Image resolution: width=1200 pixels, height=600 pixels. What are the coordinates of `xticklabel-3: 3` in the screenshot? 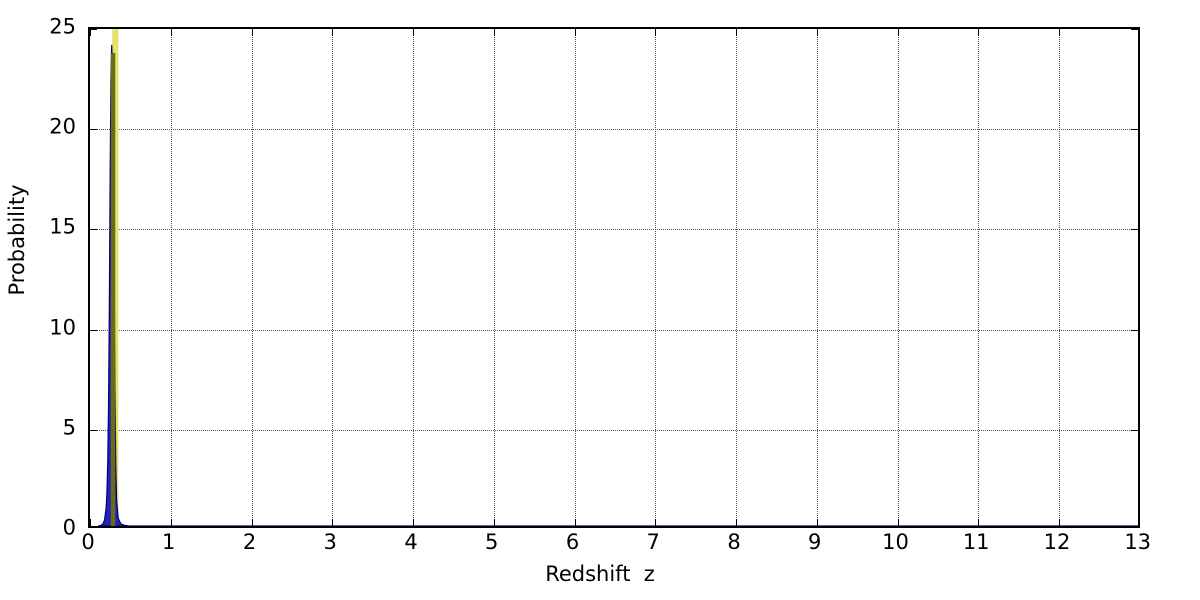 It's located at (330, 542).